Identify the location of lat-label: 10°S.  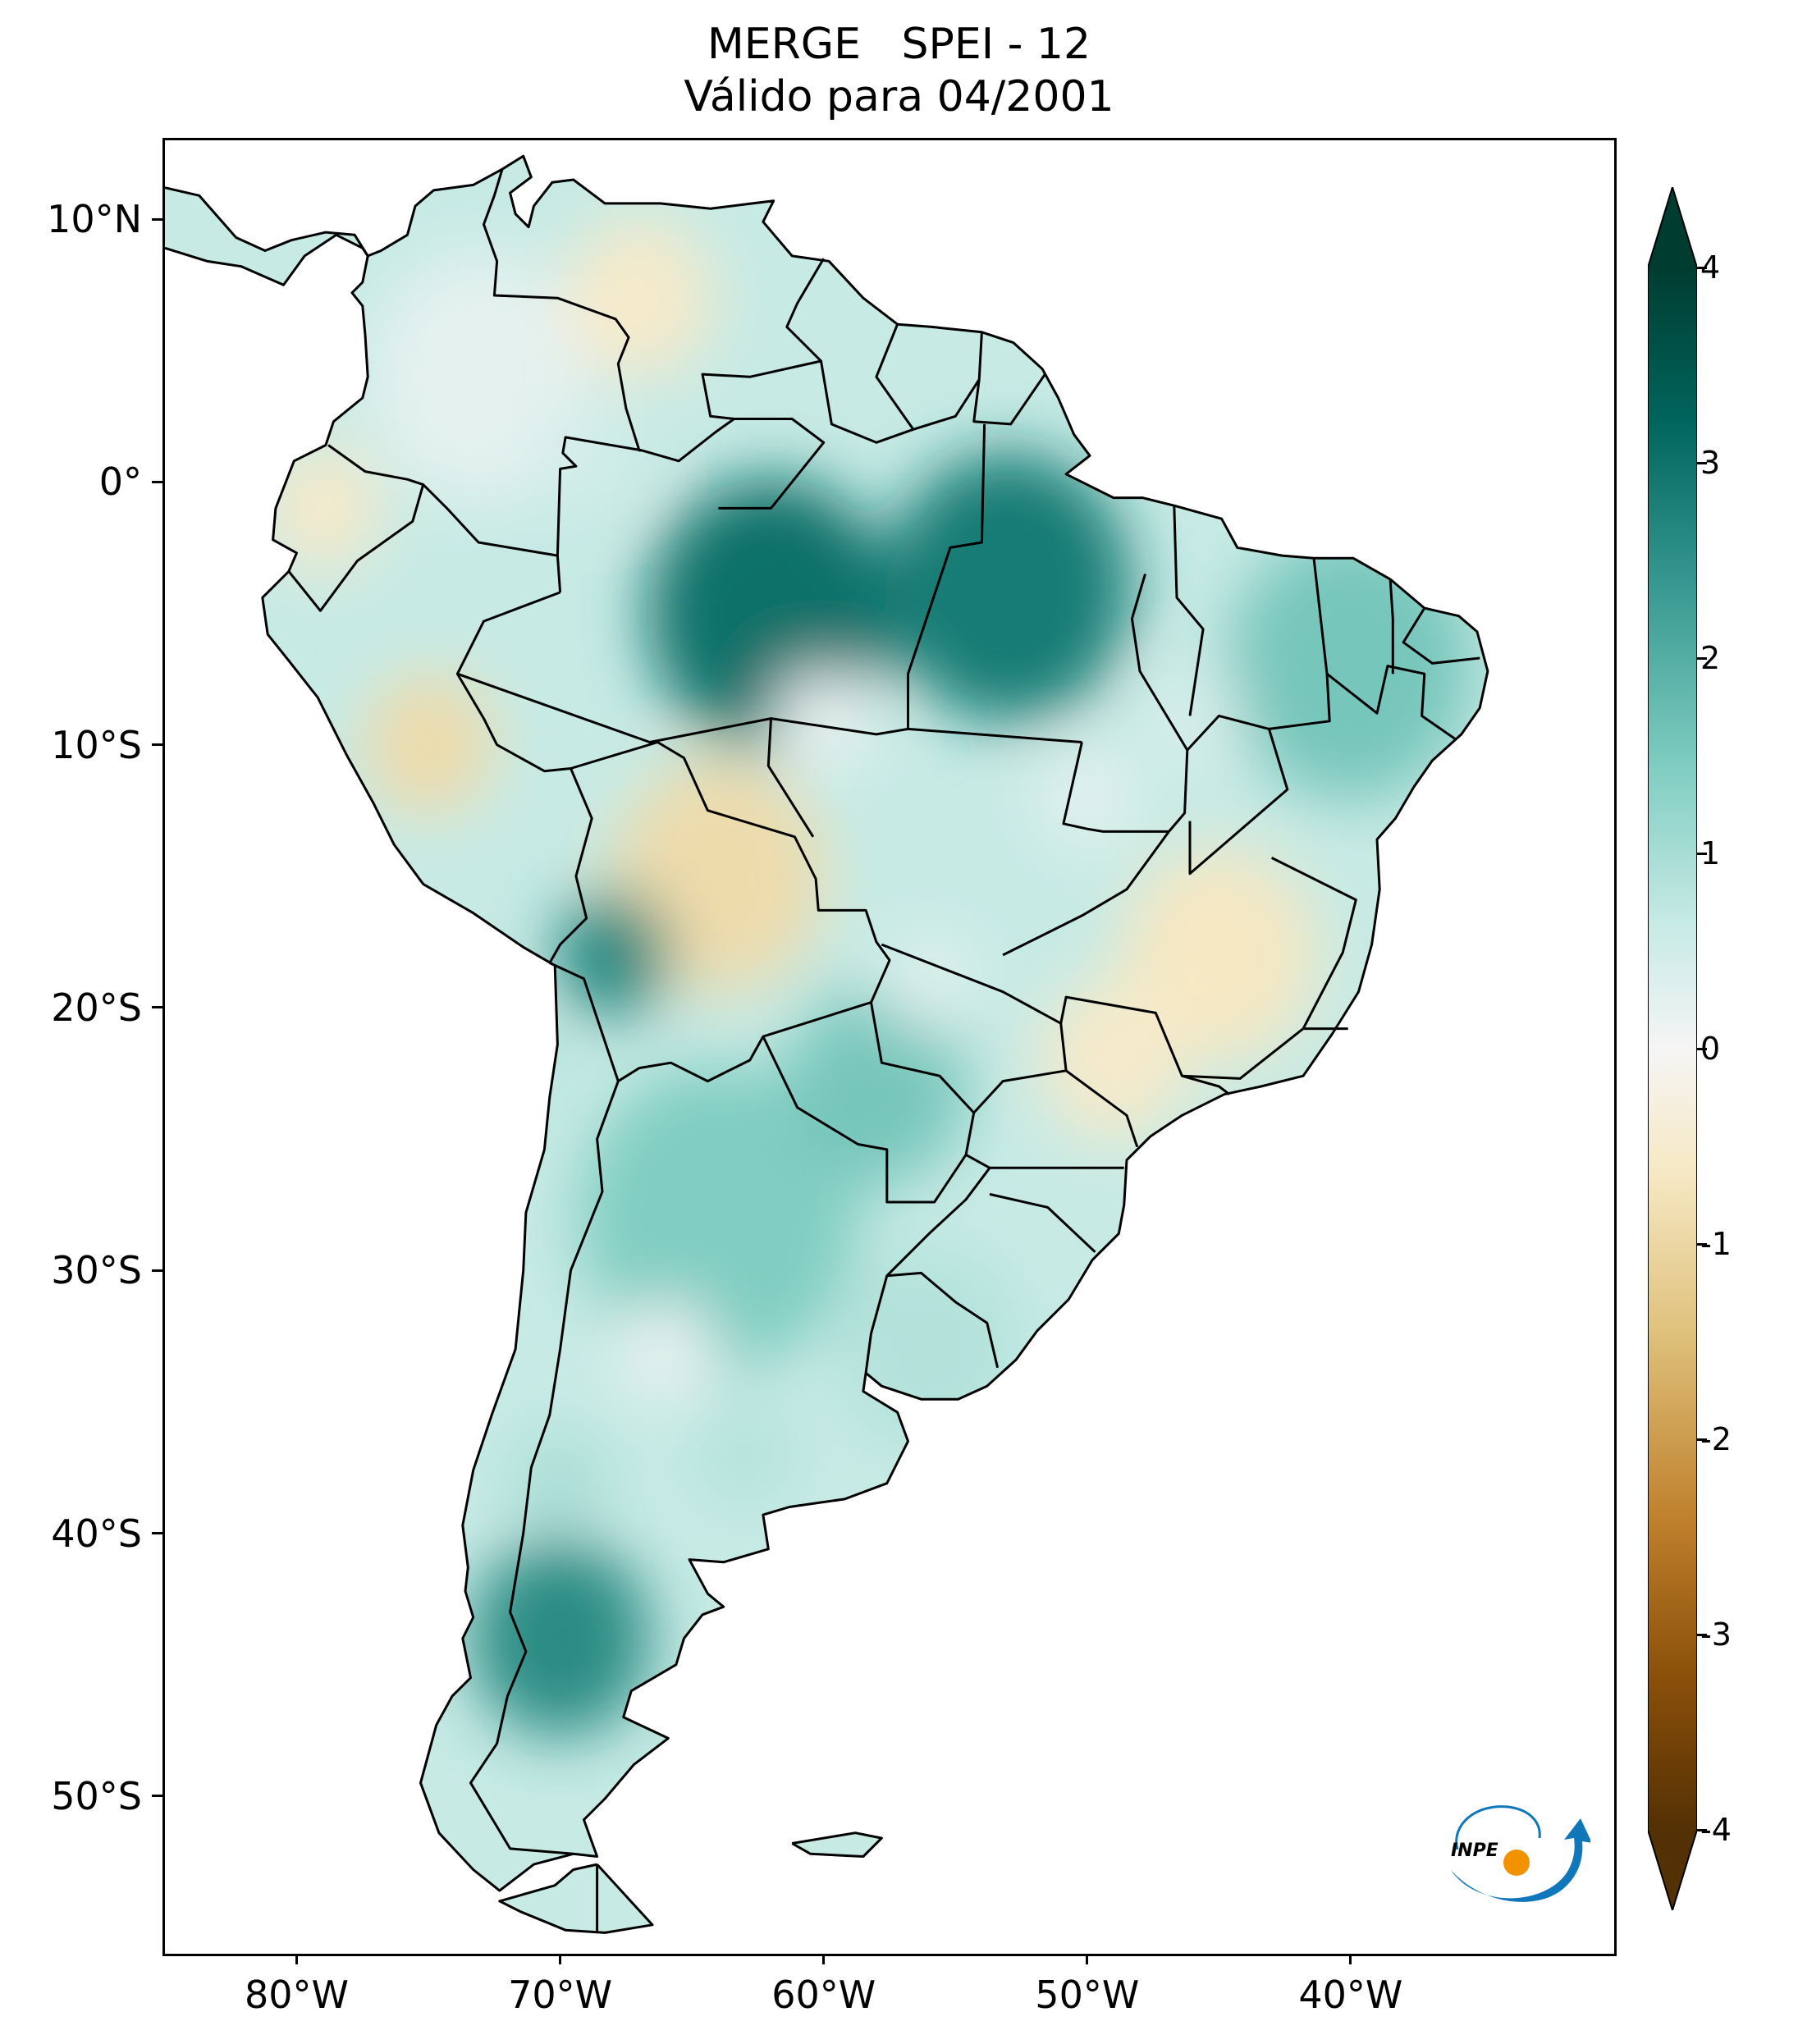
(96, 744).